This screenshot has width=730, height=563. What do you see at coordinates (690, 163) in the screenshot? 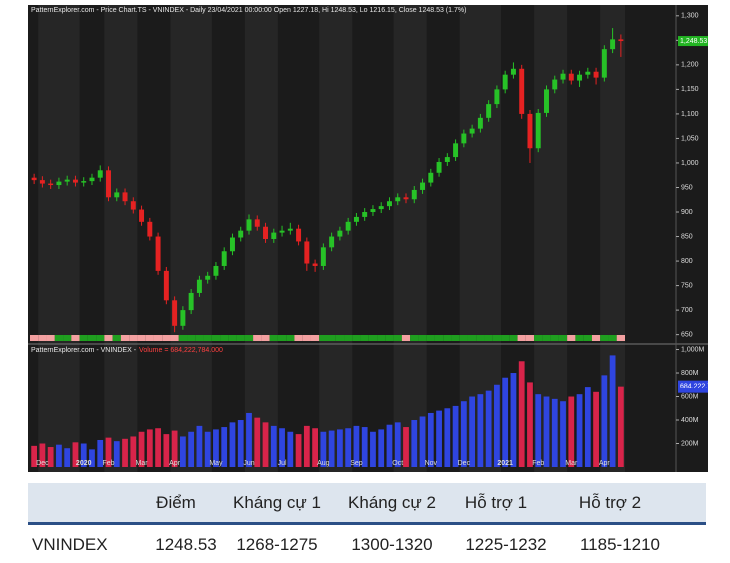
I see `y-tick-label: 1,000` at bounding box center [690, 163].